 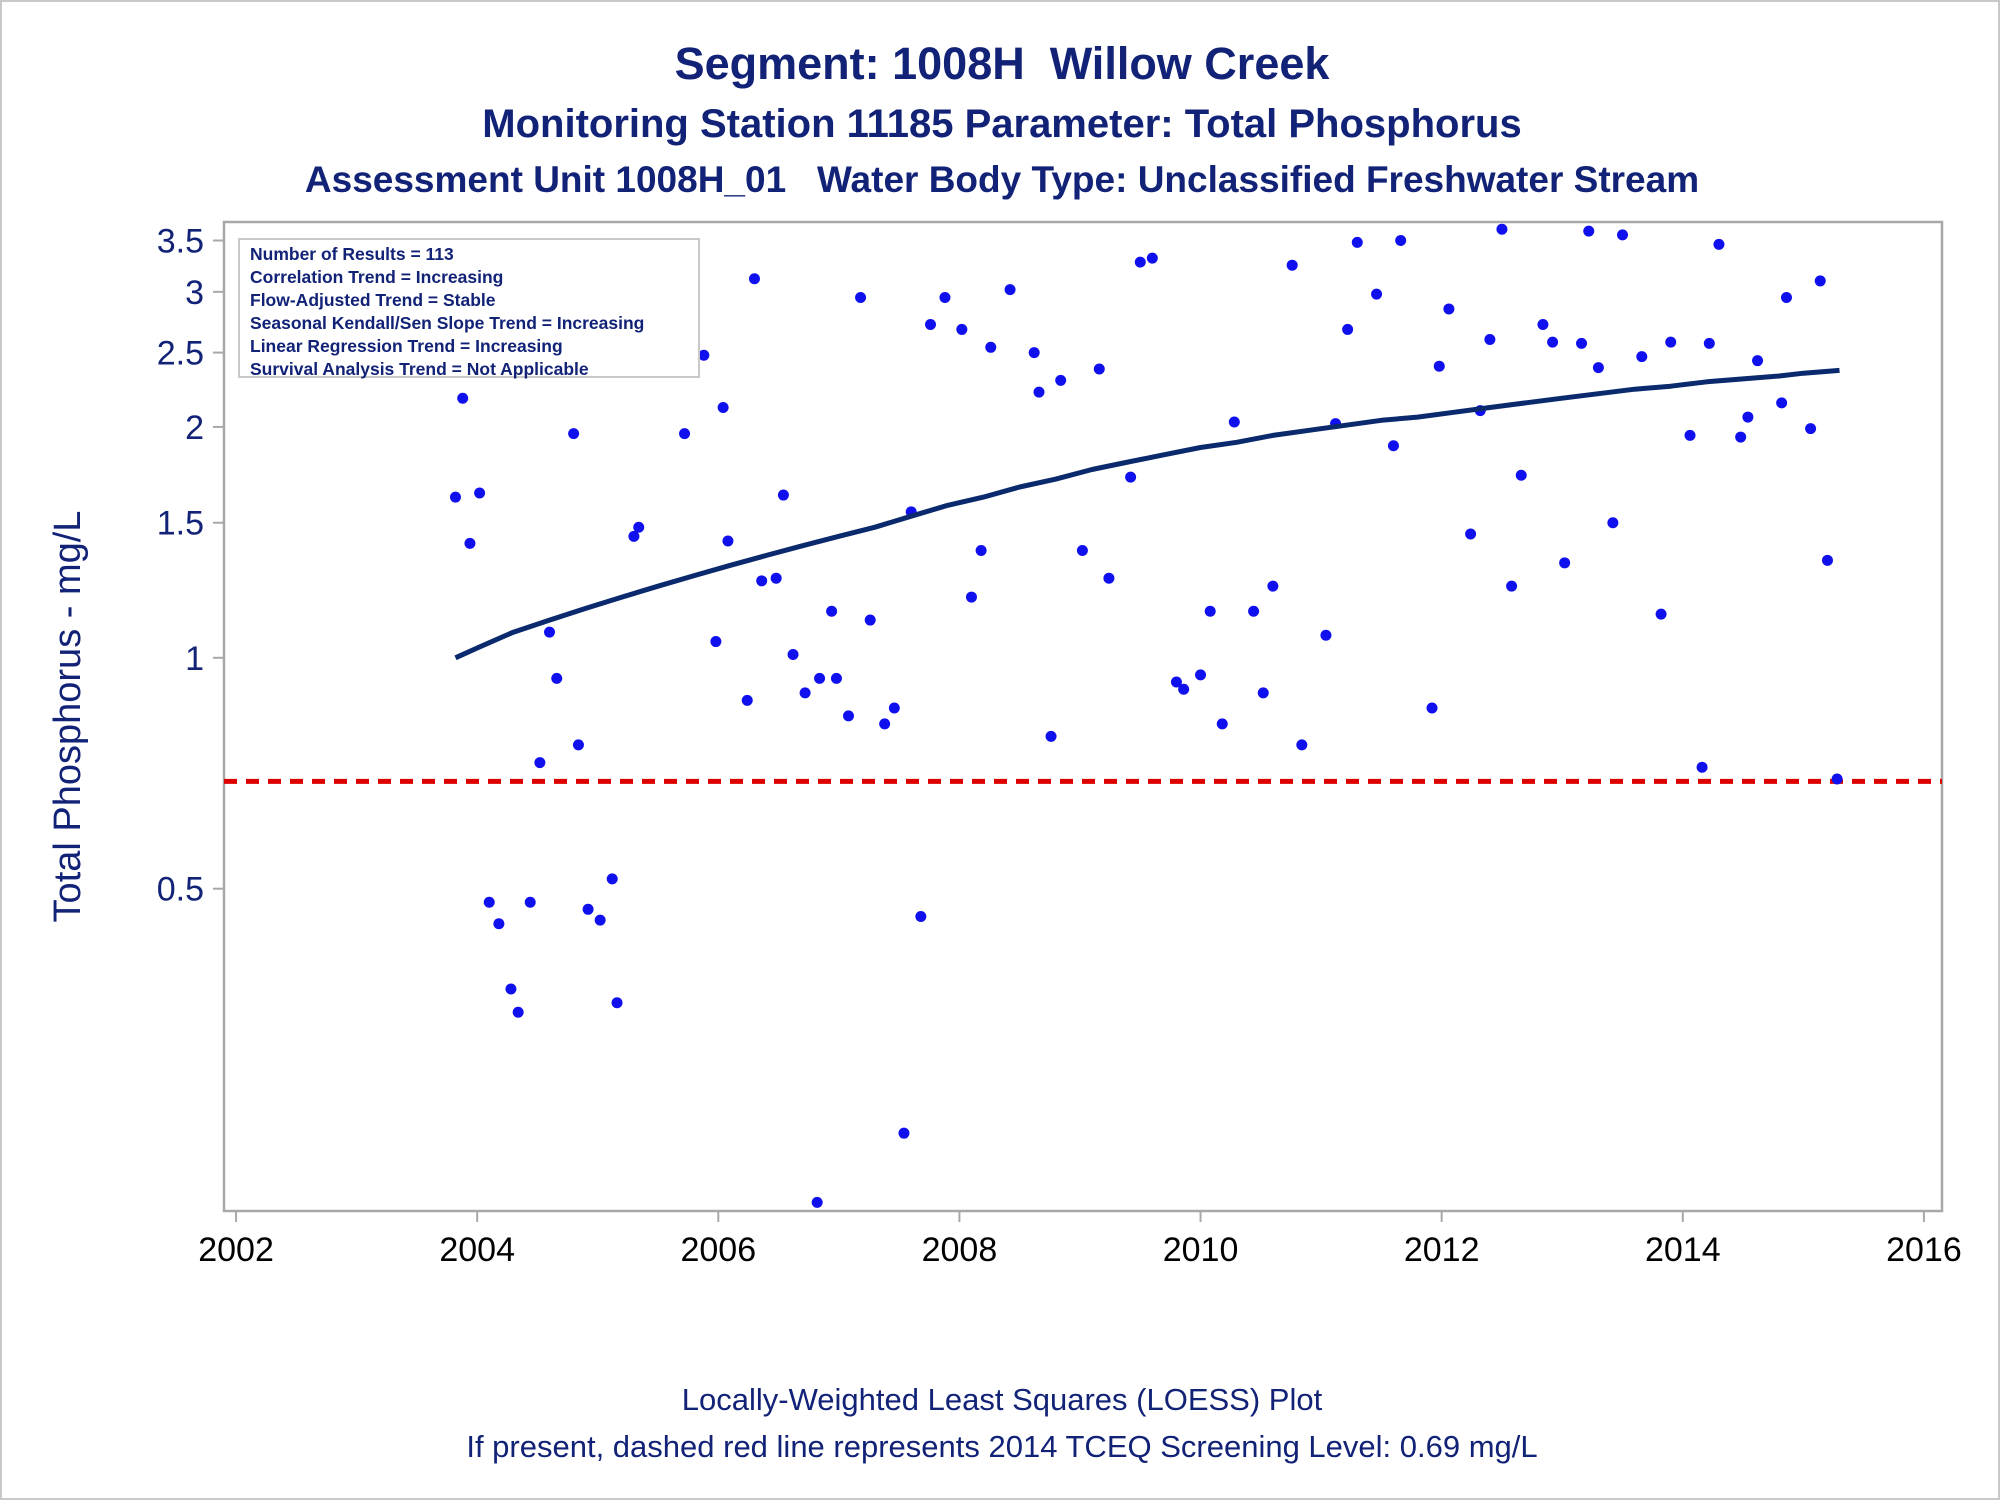 What do you see at coordinates (180, 242) in the screenshot?
I see `y-tick-label: 3.5` at bounding box center [180, 242].